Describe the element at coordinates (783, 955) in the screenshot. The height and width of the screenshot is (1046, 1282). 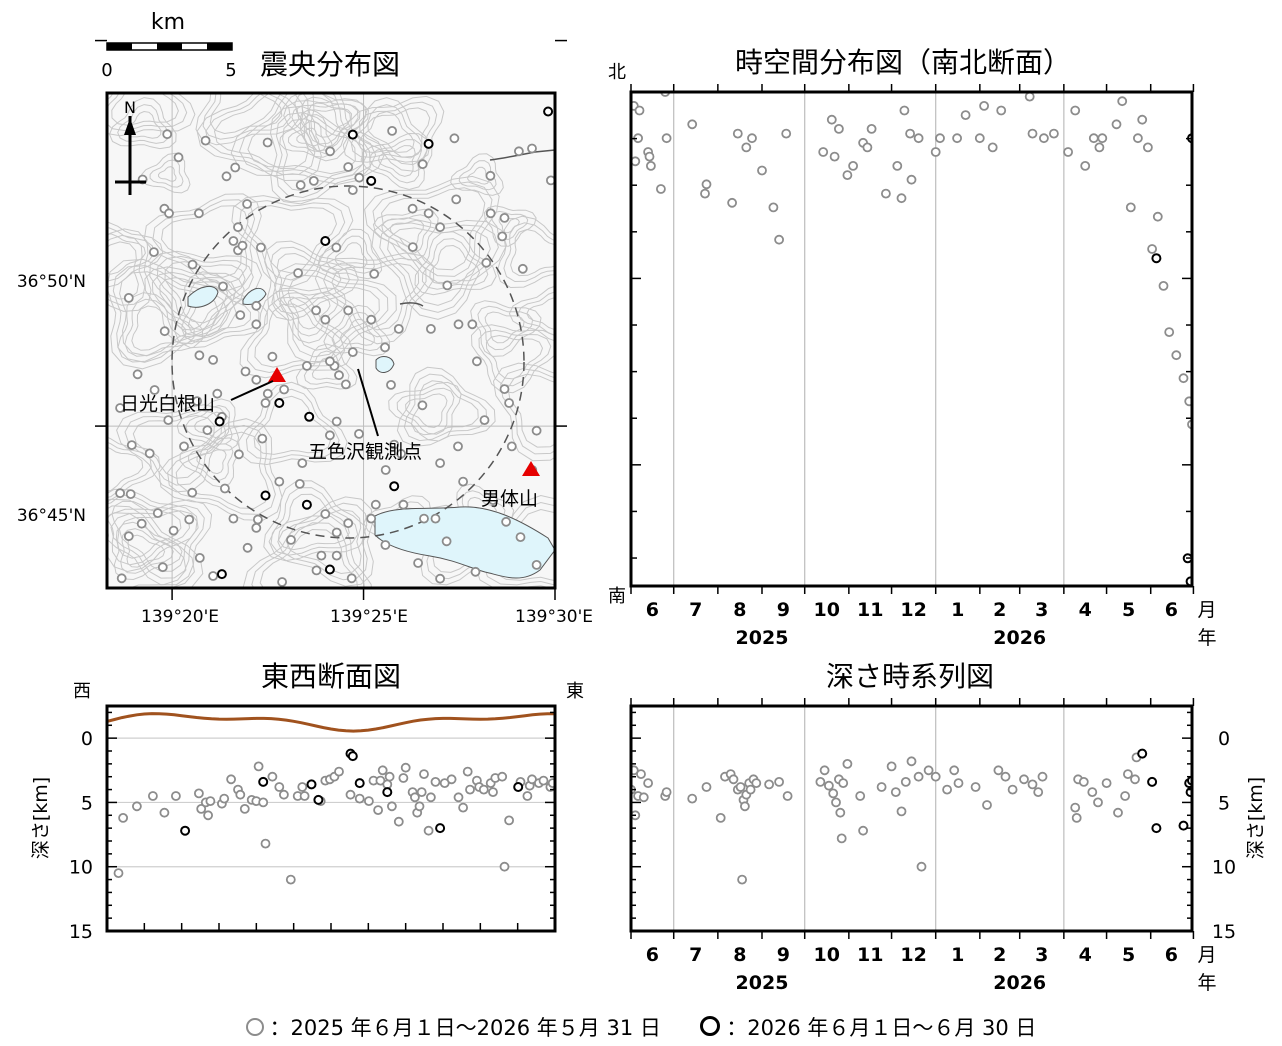
I see `month-label: 9` at that location.